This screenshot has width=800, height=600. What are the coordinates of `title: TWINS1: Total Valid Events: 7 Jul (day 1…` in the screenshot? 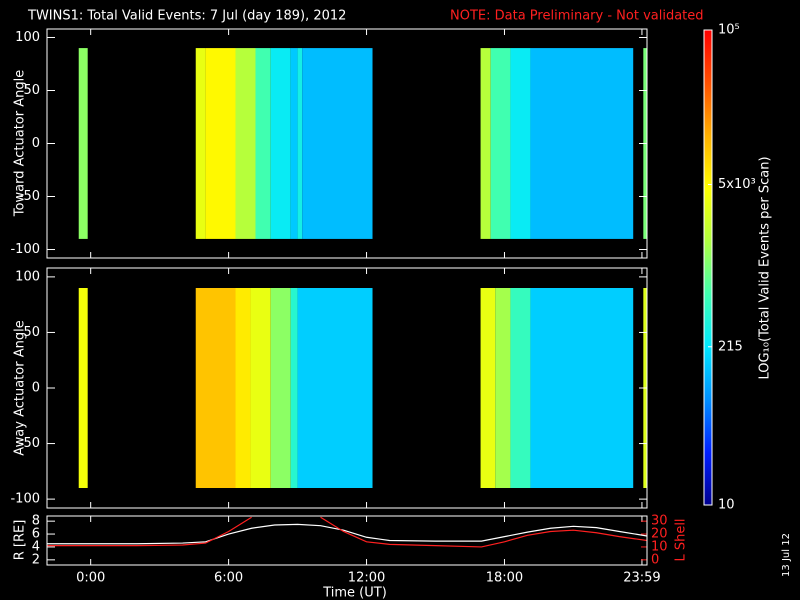 It's located at (186, 16).